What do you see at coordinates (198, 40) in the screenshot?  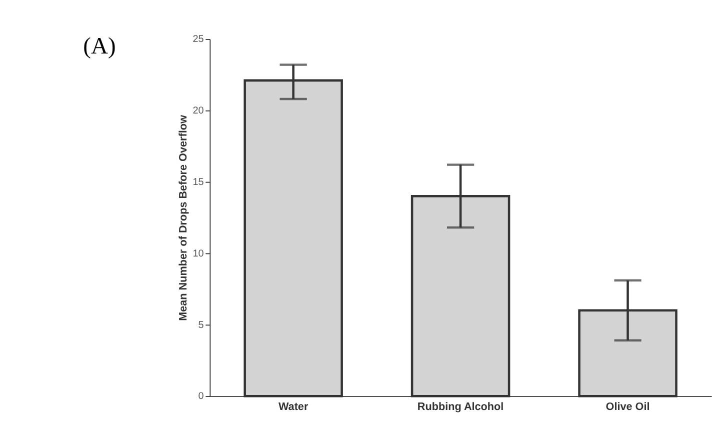 I see `y-tick-label: 25` at bounding box center [198, 40].